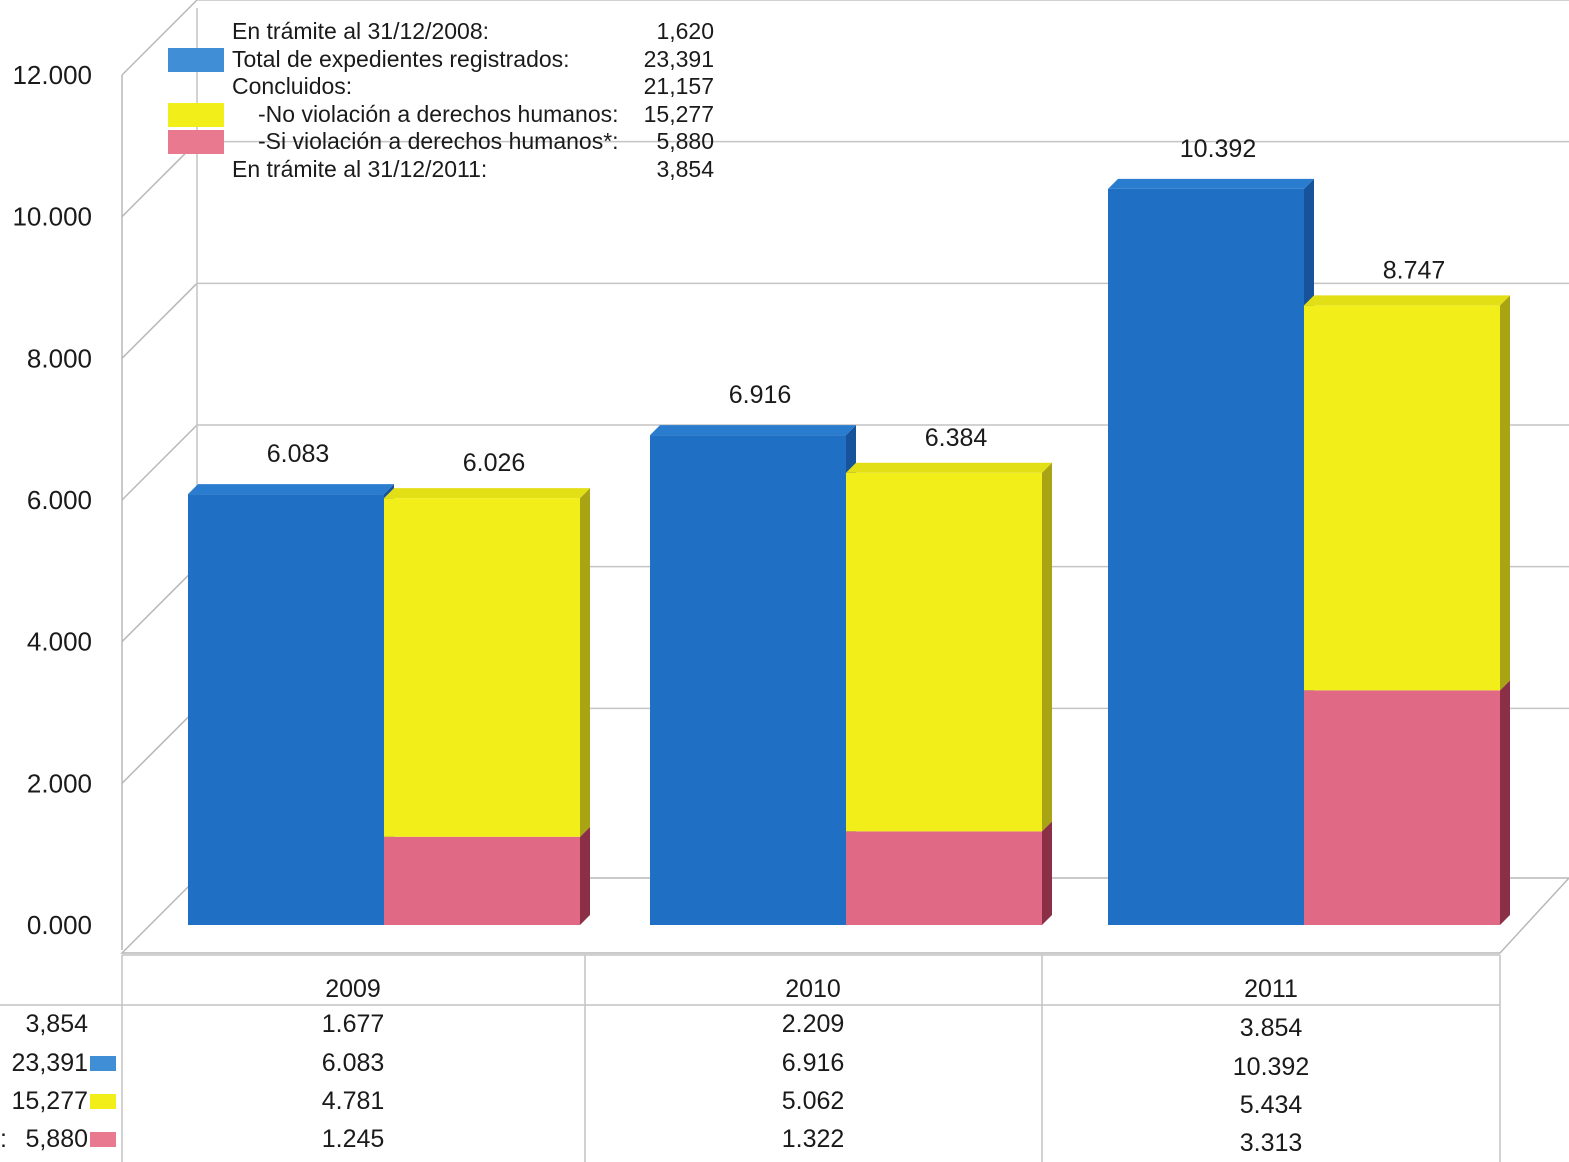  Describe the element at coordinates (1211, 183) in the screenshot. I see `bar-total-2011-top` at that location.